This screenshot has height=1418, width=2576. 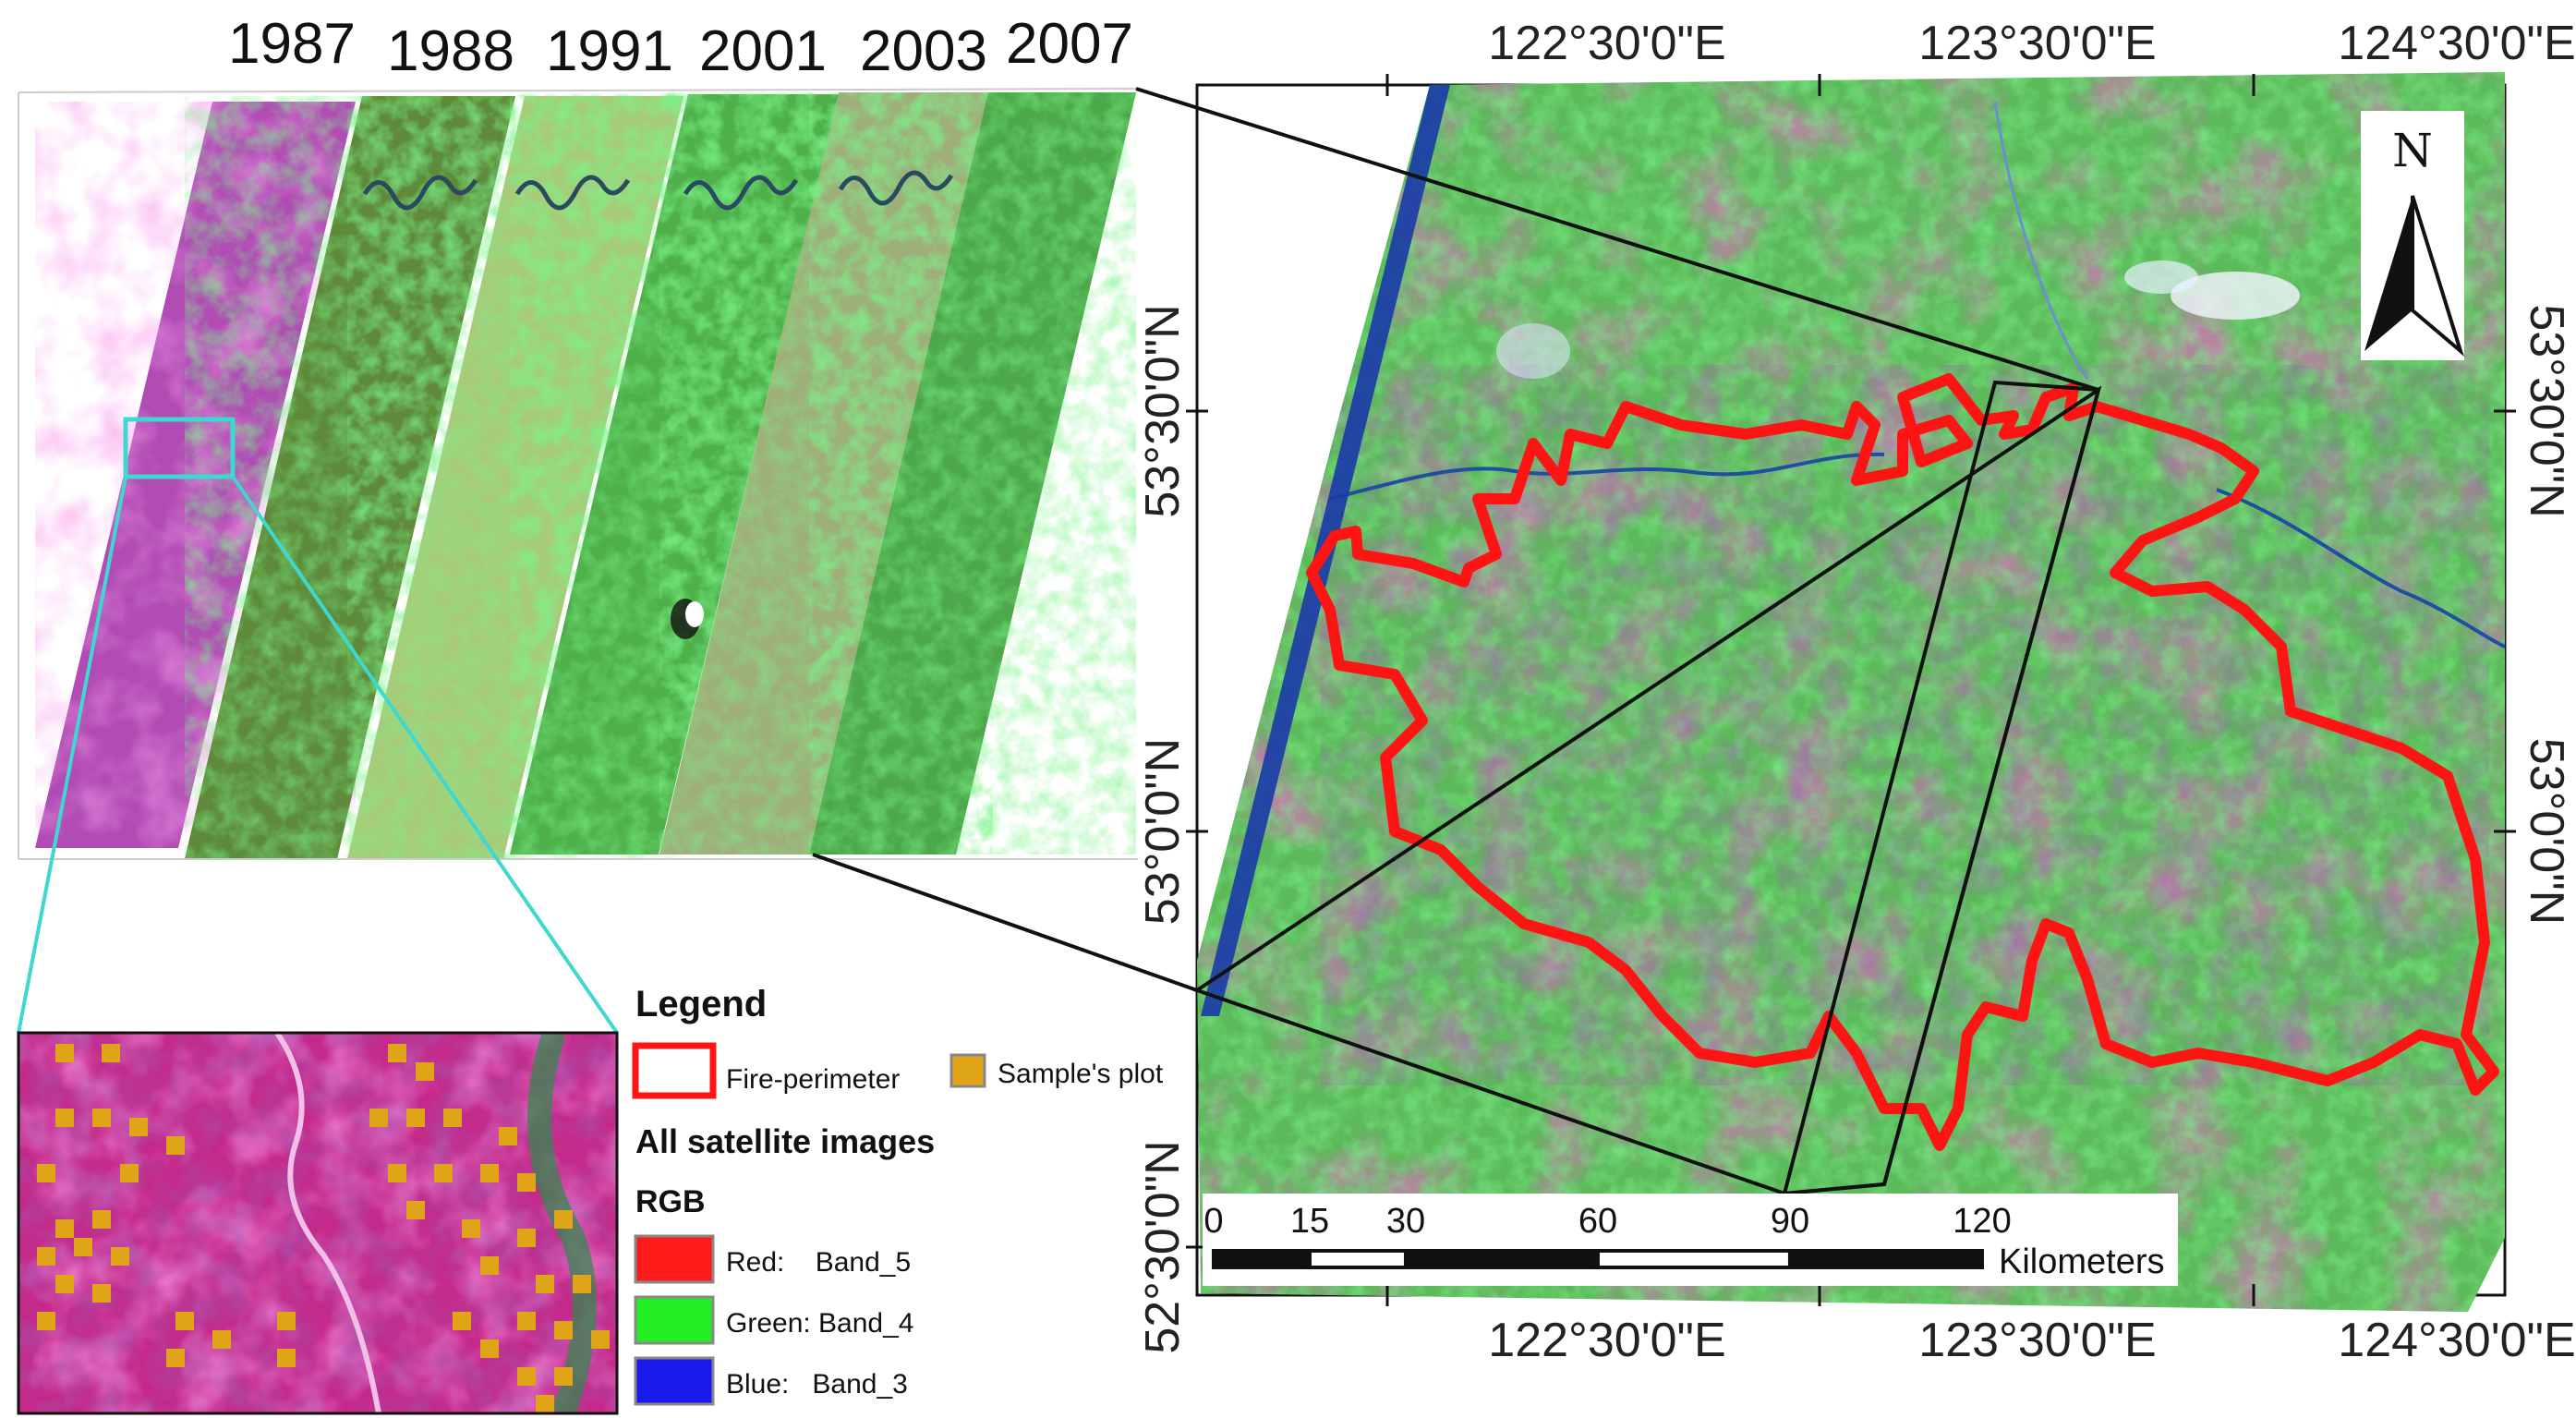 I want to click on year-labels: 1987 1988 1991 2001 2003 2007, so click(x=680, y=47).